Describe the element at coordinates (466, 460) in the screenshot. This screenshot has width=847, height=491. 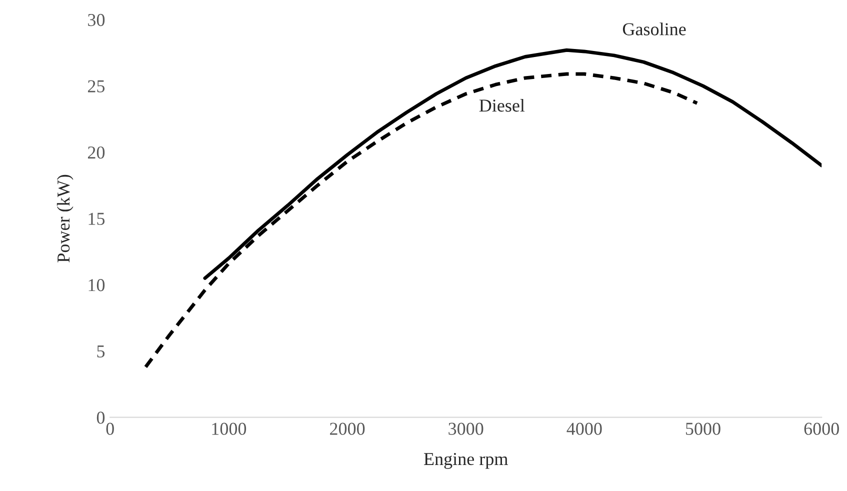
I see `x-axis-title: Engine rpm` at that location.